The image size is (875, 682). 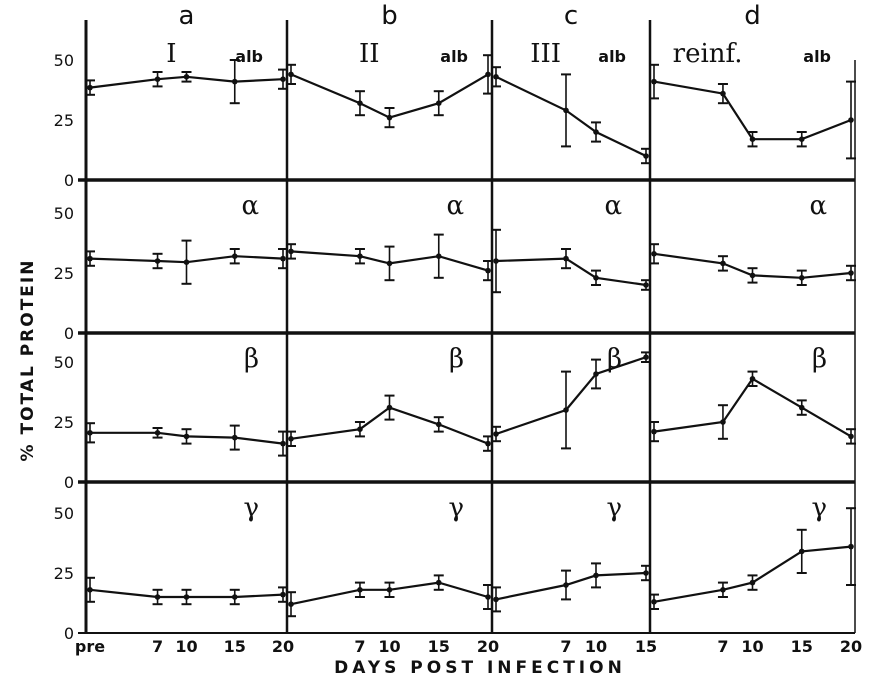 What do you see at coordinates (545, 54) in the screenshot?
I see `infection-label: III` at bounding box center [545, 54].